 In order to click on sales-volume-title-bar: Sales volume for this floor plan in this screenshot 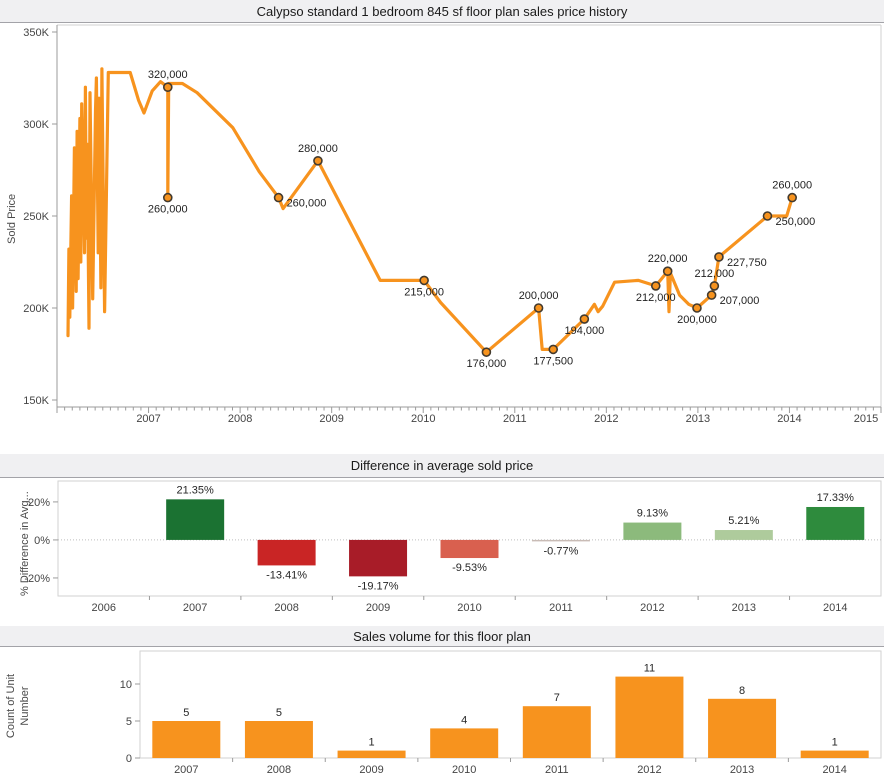, I will do `click(442, 636)`.